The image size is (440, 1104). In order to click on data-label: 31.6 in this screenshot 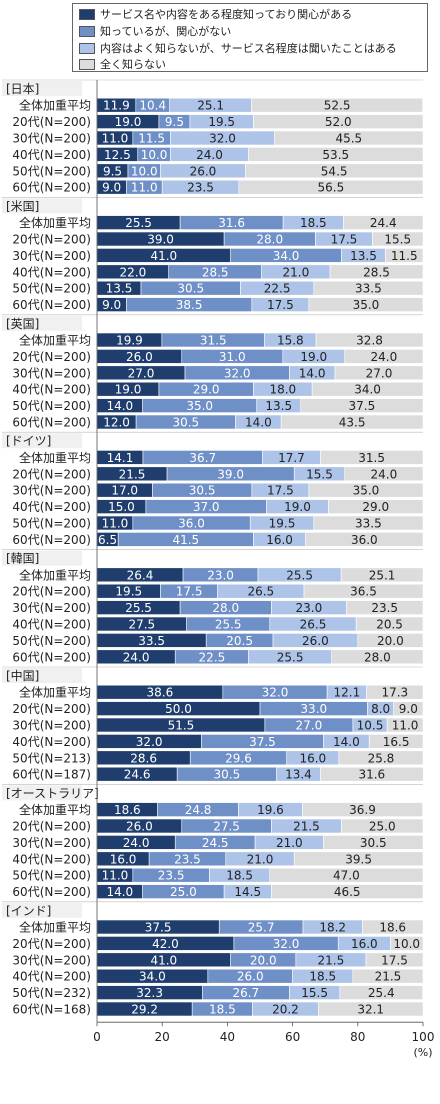, I will do `click(371, 775)`.